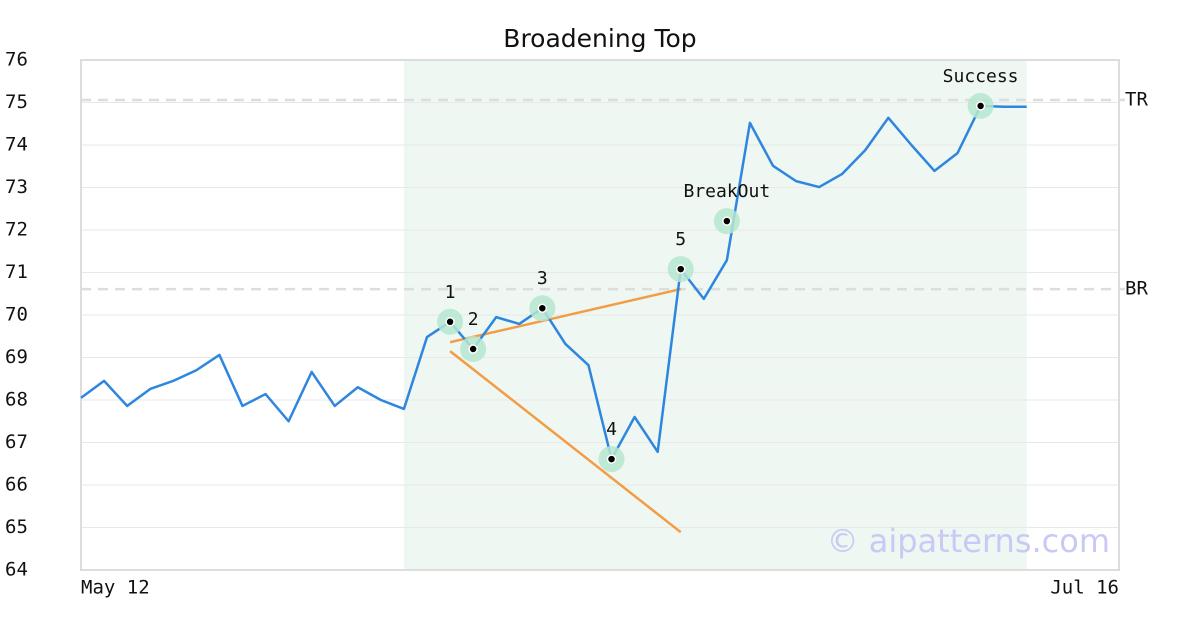 This screenshot has height=630, width=1200. Describe the element at coordinates (1136, 99) in the screenshot. I see `reference-label: TR` at that location.